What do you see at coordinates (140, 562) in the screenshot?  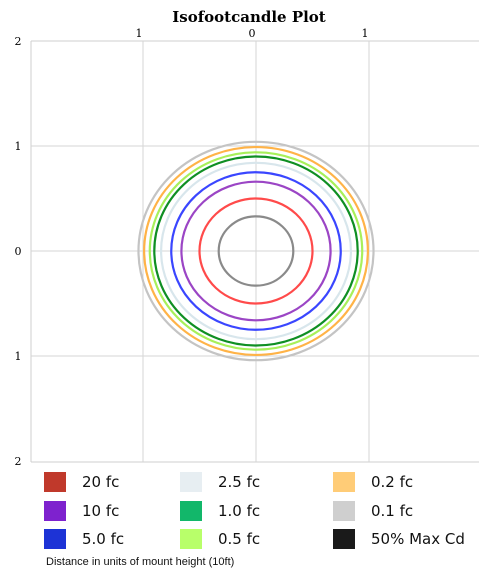 I see `distance-footnote: Distance in units of mount height (10ft)` at bounding box center [140, 562].